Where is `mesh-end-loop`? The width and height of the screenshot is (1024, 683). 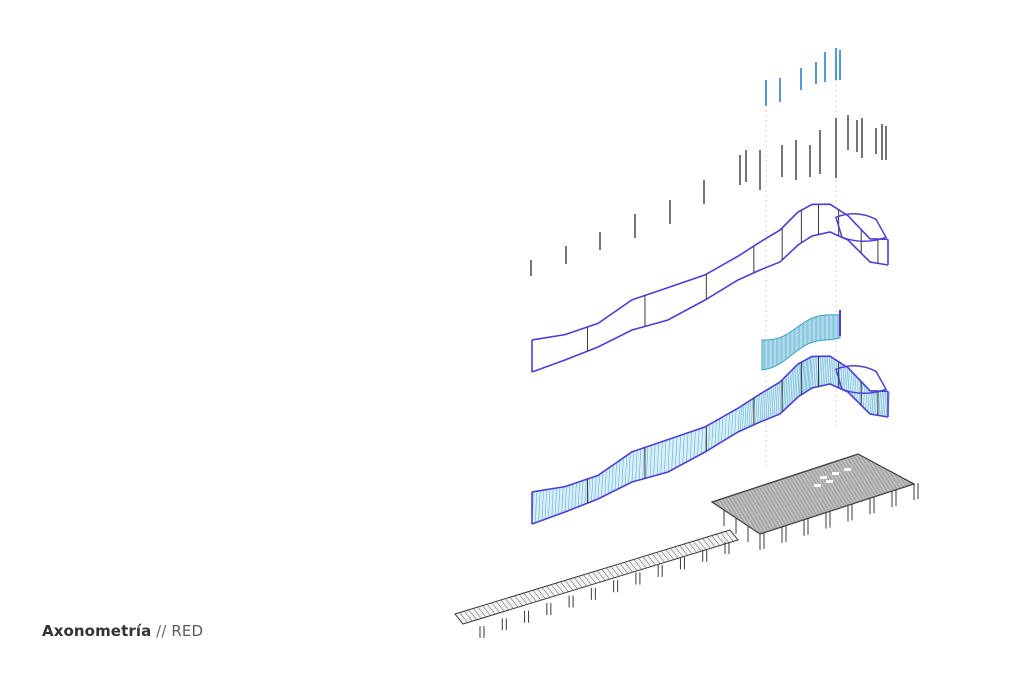
mesh-end-loop is located at coordinates (861, 380).